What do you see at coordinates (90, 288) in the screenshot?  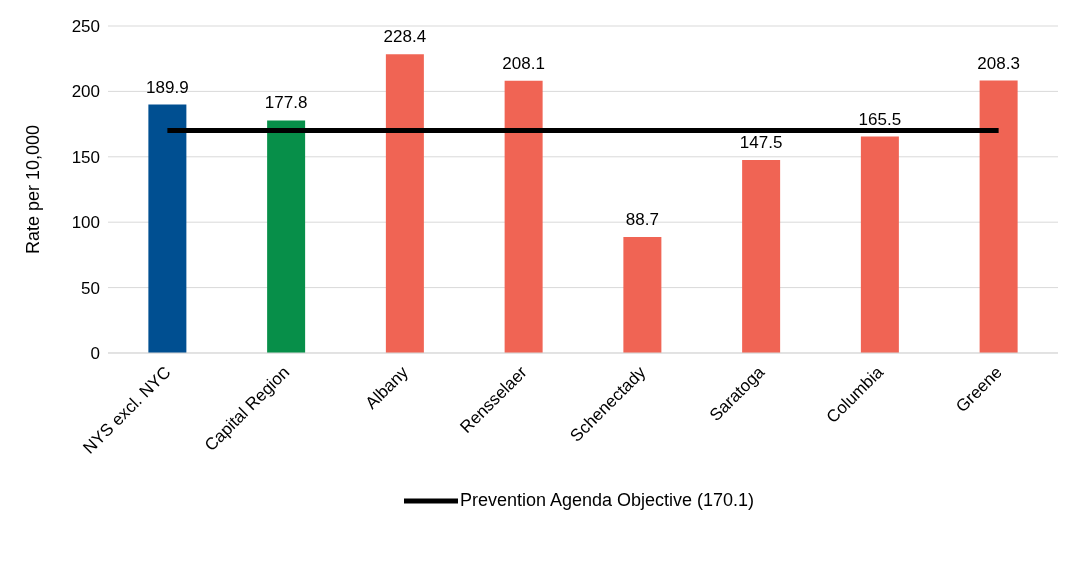 I see `y-tick-label: 50` at bounding box center [90, 288].